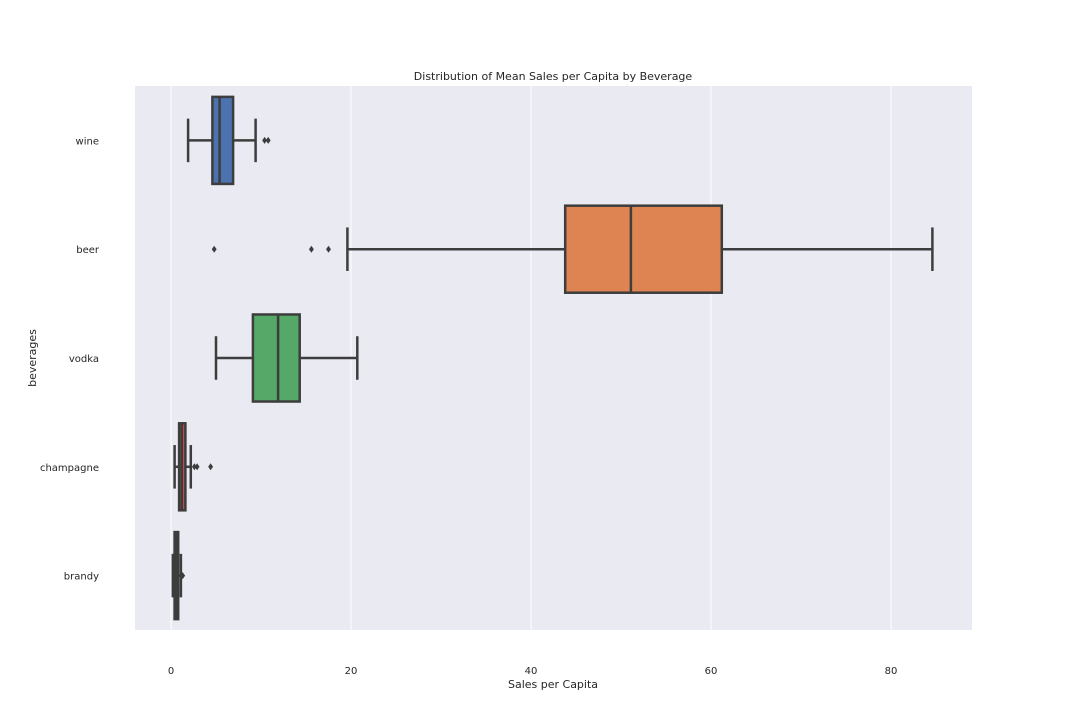 This screenshot has height=720, width=1080. I want to click on x-tick-label: 0, so click(171, 671).